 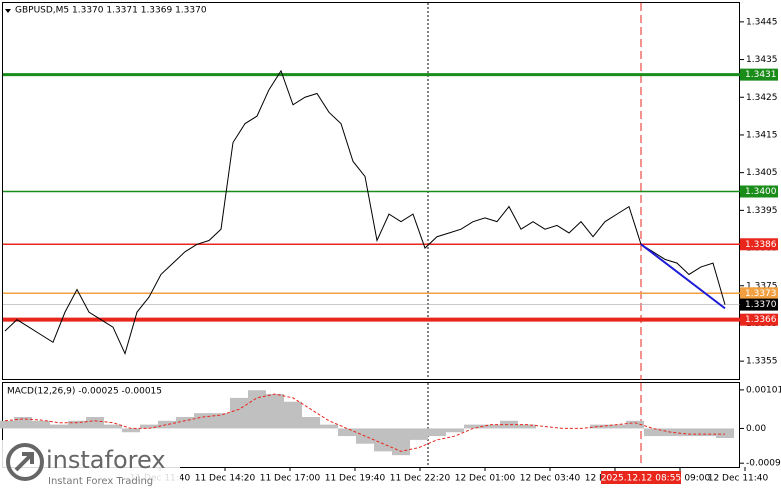 What do you see at coordinates (111, 11) in the screenshot?
I see `header: GBPUSD,M5 1.3370 1.3371 1.3369 1.3370` at bounding box center [111, 11].